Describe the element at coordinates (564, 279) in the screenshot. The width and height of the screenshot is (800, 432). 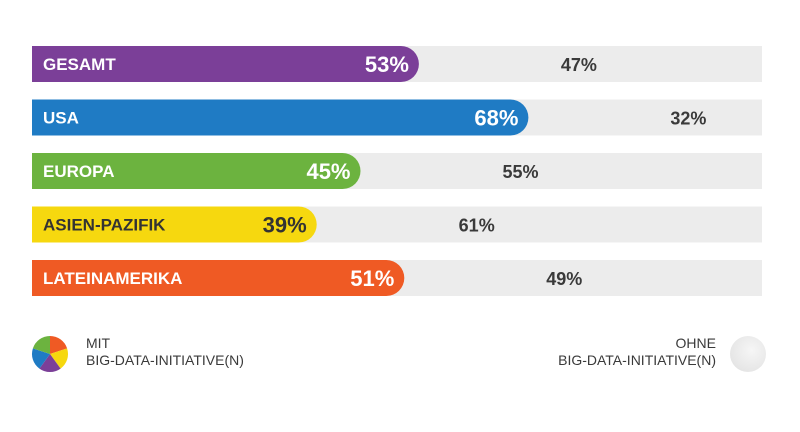
I see `without-value-label-4: 49%` at that location.